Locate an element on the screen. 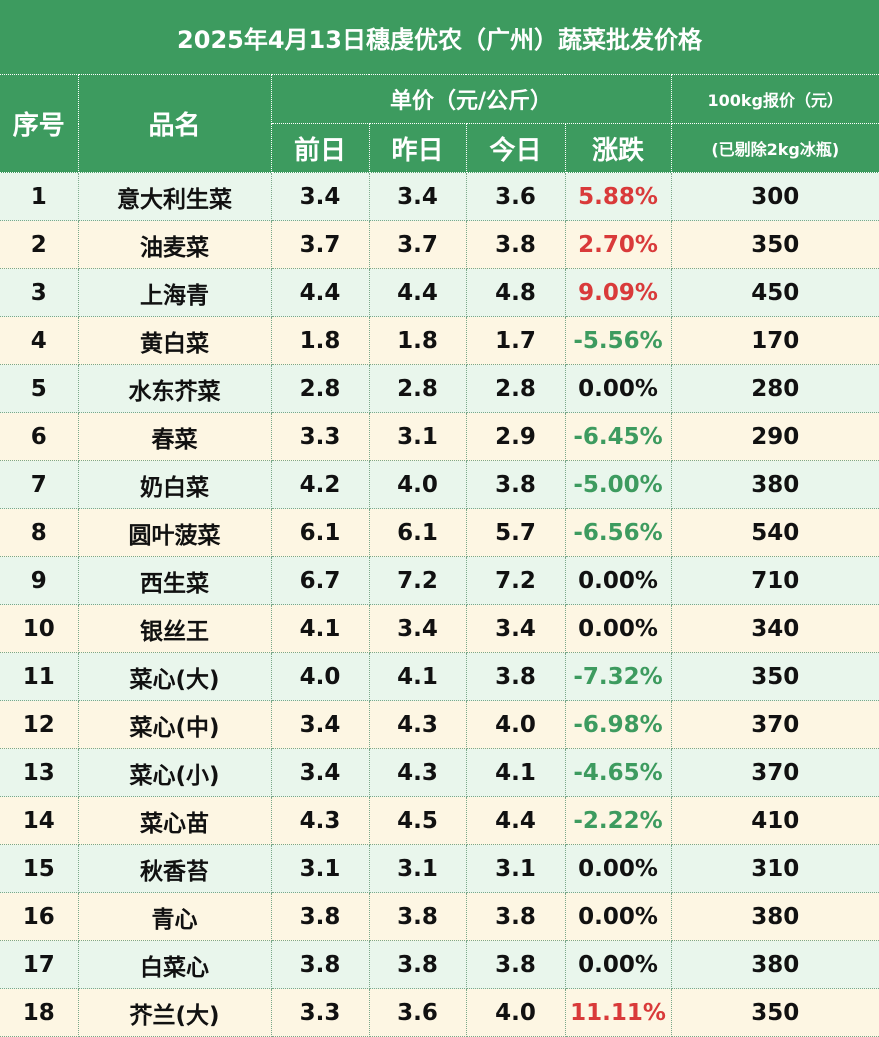 This screenshot has width=879, height=1037. table-row: 7 奶白菜 4.2 4.0 3.8 -5.00% 380 is located at coordinates (439, 484).